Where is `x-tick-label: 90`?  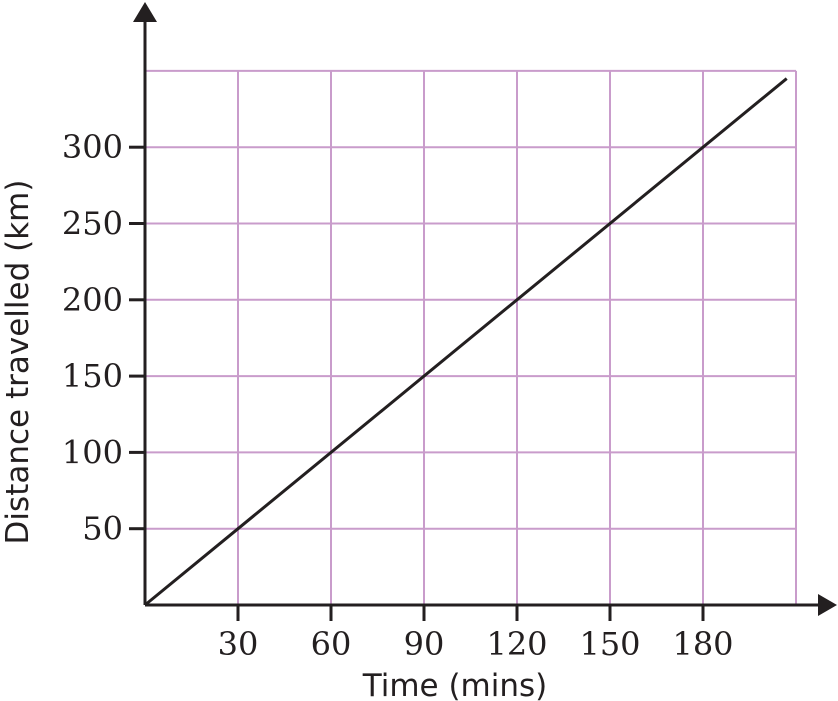
x-tick-label: 90 is located at coordinates (424, 644).